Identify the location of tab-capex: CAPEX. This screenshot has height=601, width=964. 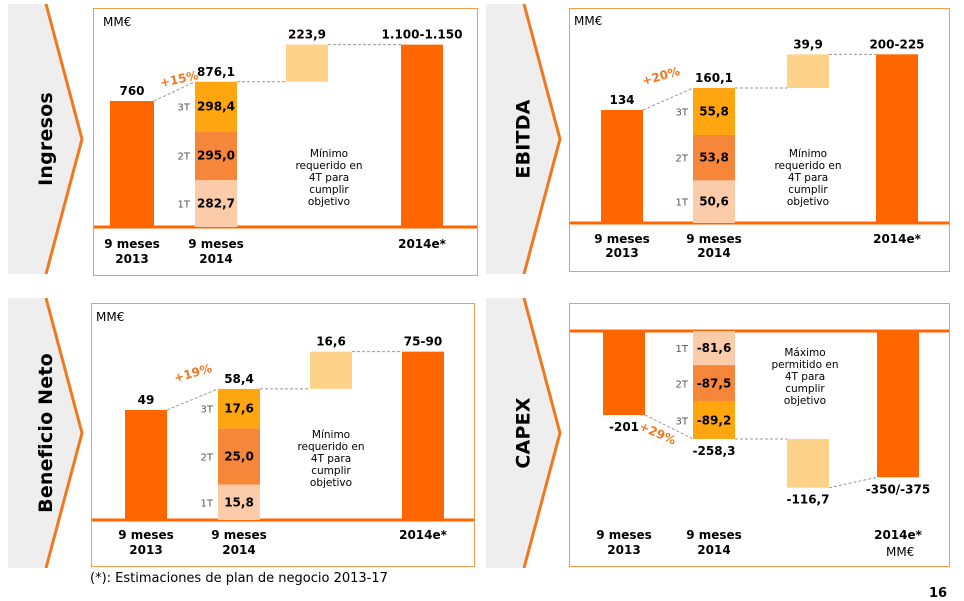
(524, 433).